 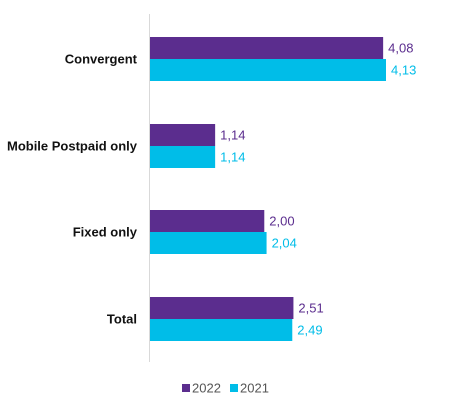 What do you see at coordinates (268, 70) in the screenshot?
I see `bar-convergent-2021` at bounding box center [268, 70].